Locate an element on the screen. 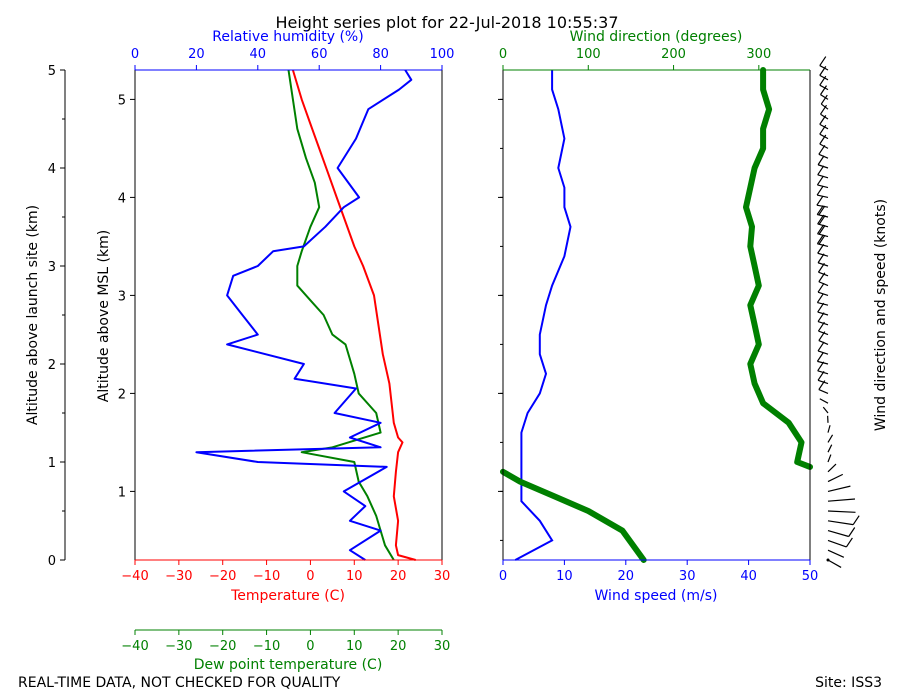  rh-tick-label: 40 is located at coordinates (258, 54).